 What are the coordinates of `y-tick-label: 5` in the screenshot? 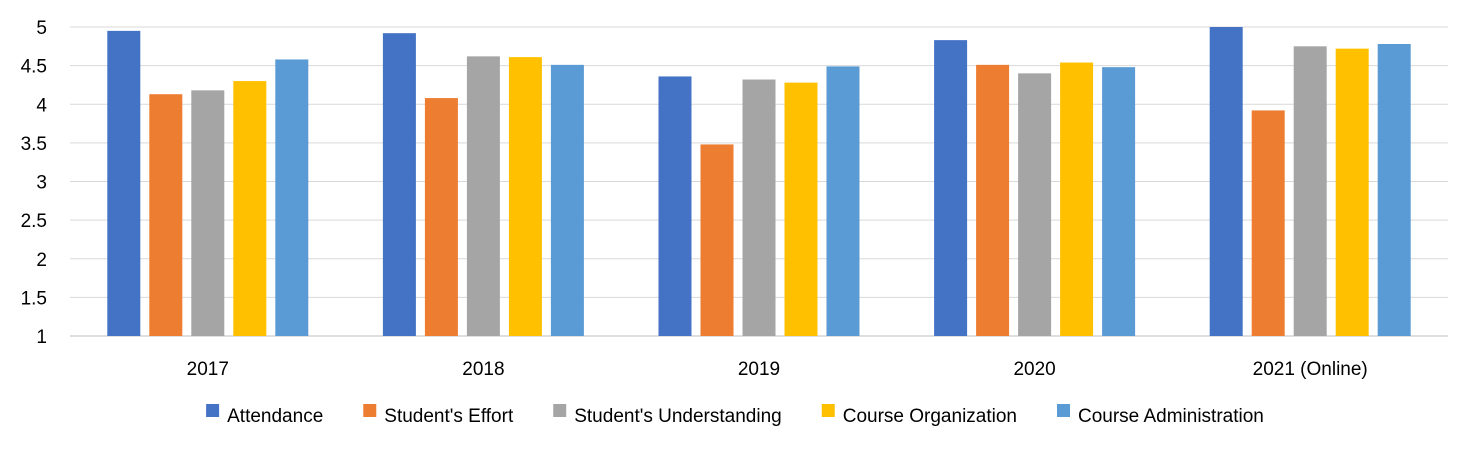 It's located at (41, 28).